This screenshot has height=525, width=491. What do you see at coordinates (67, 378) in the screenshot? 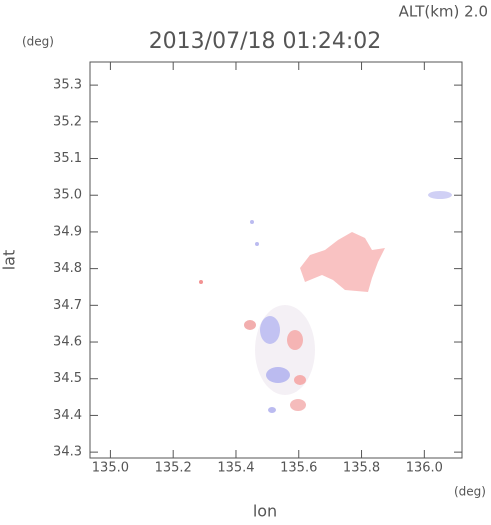
I see `y-tick-label: 34.5` at bounding box center [67, 378].